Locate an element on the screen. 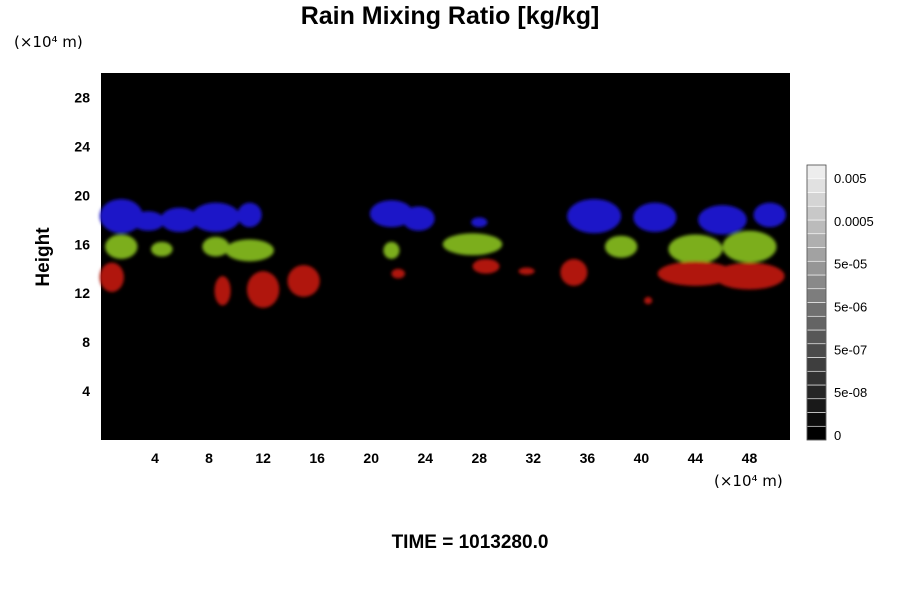 The height and width of the screenshot is (600, 900). colorbar-label: 5e-06 is located at coordinates (850, 307).